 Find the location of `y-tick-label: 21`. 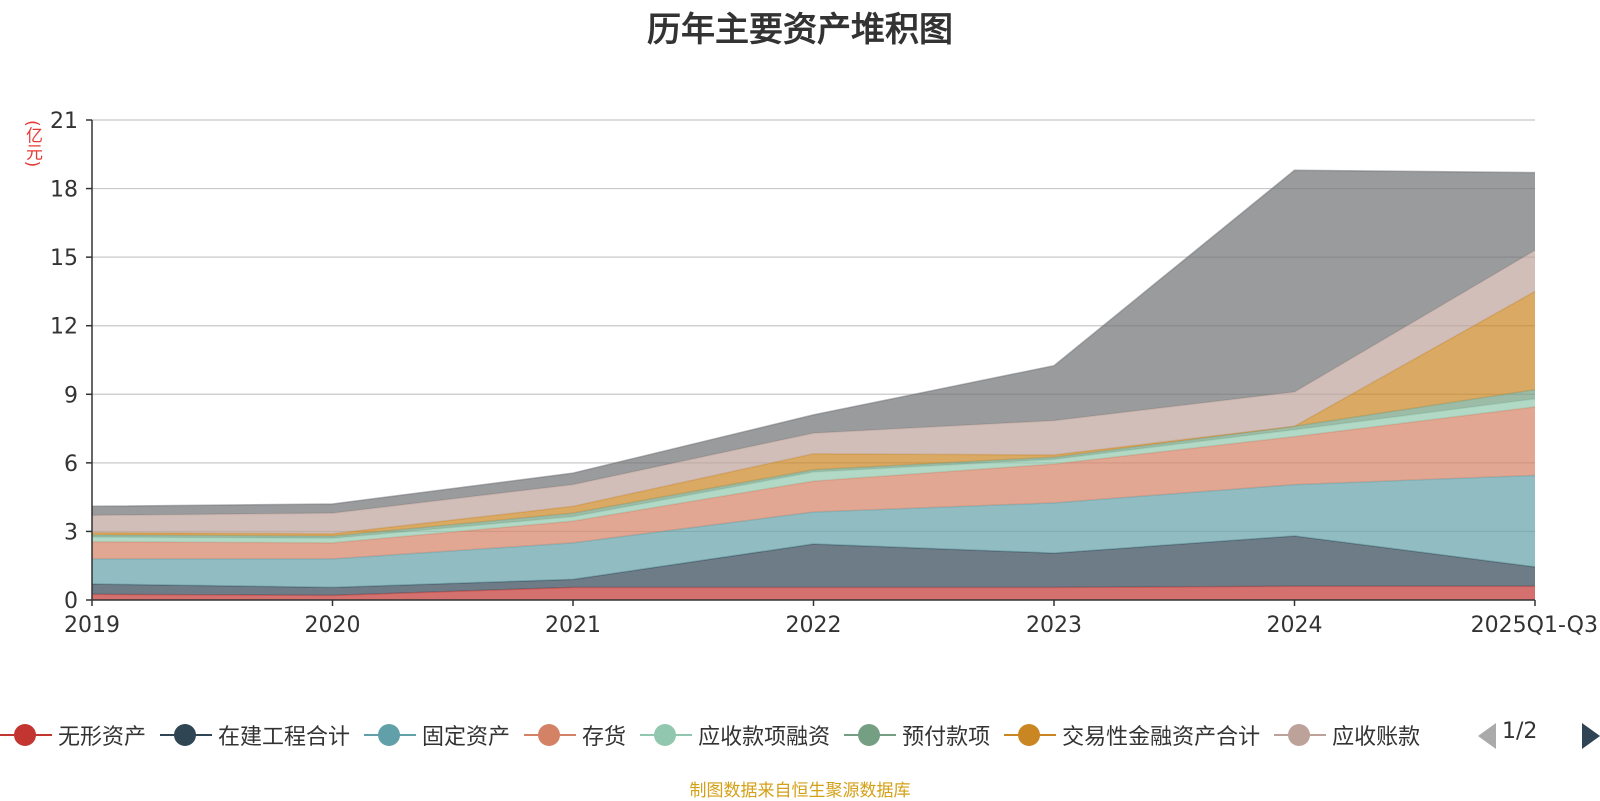

y-tick-label: 21 is located at coordinates (64, 121).